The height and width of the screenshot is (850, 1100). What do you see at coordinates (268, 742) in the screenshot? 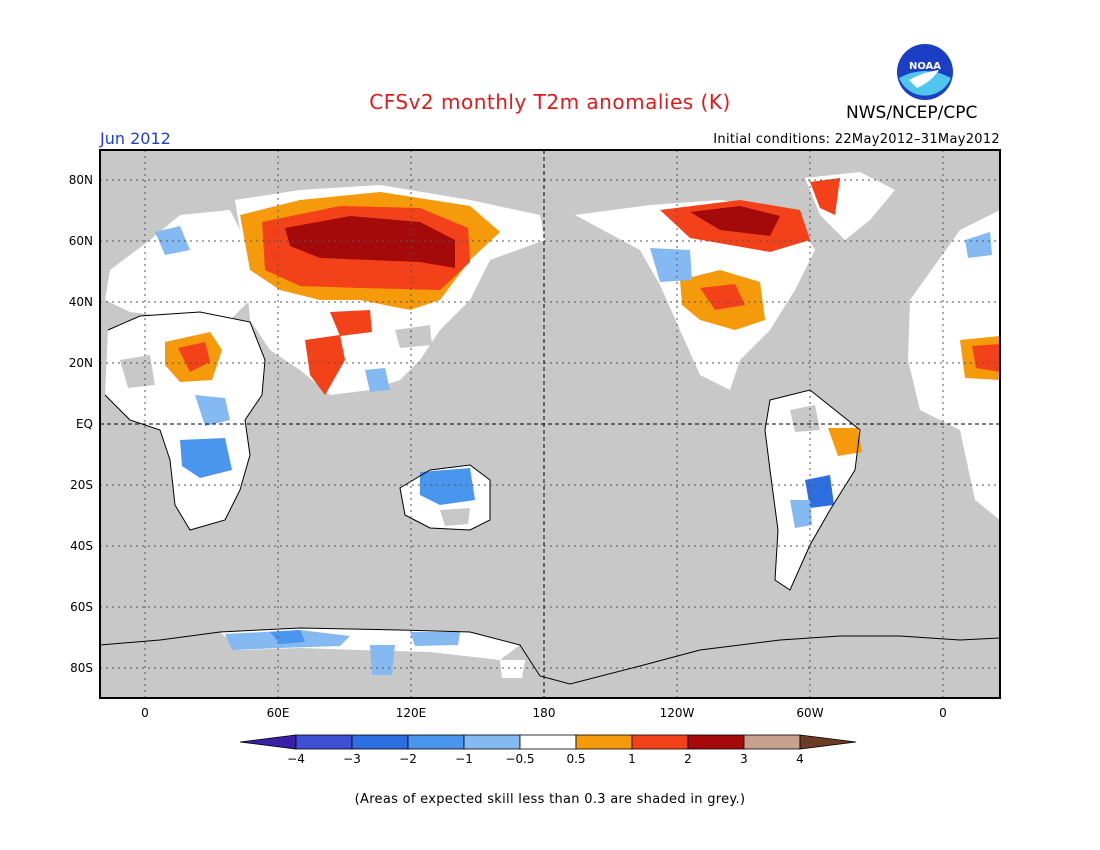
I see `colorbar-arrow-low` at bounding box center [268, 742].